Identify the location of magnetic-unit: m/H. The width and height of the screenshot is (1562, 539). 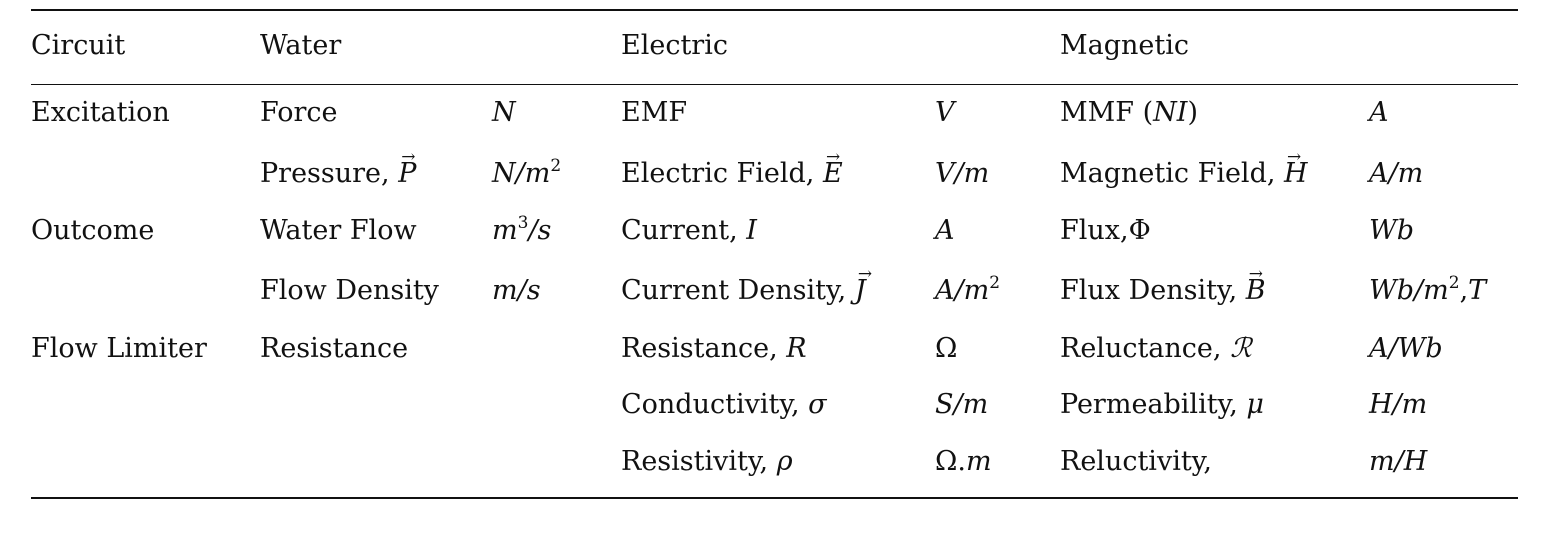
(1398, 461).